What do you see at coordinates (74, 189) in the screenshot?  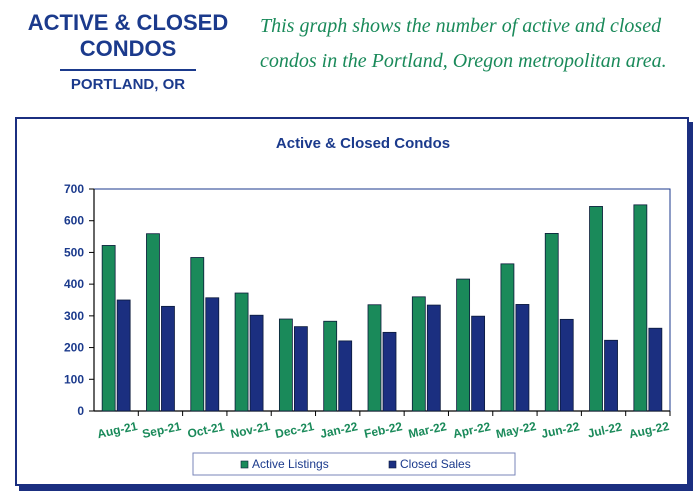 I see `y-tick-label: 700` at bounding box center [74, 189].